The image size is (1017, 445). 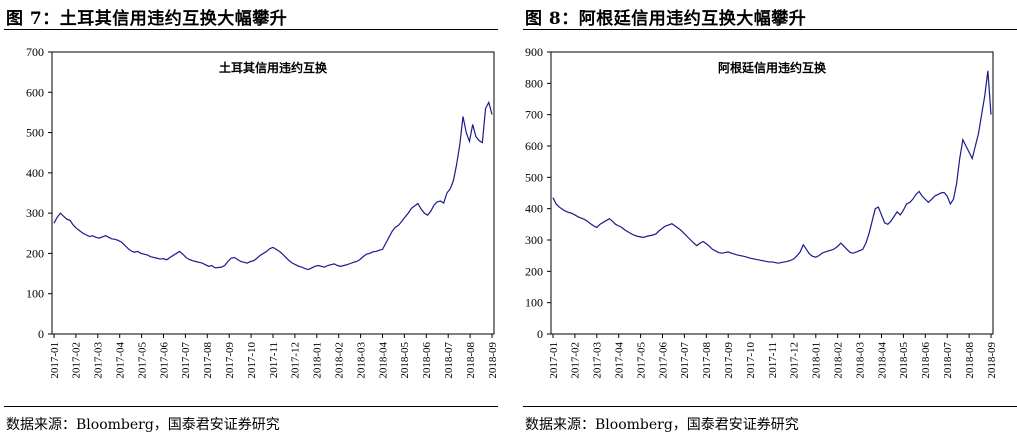 I want to click on chart-title: 阿根廷信用违约互换, so click(x=772, y=67).